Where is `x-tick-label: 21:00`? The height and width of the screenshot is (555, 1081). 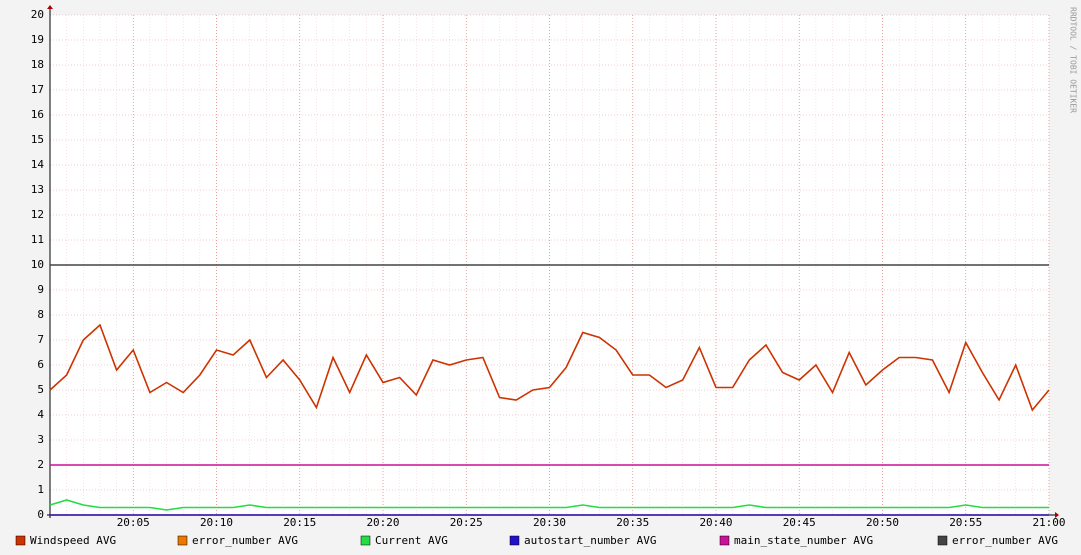 x-tick-label: 21:00 is located at coordinates (1048, 522).